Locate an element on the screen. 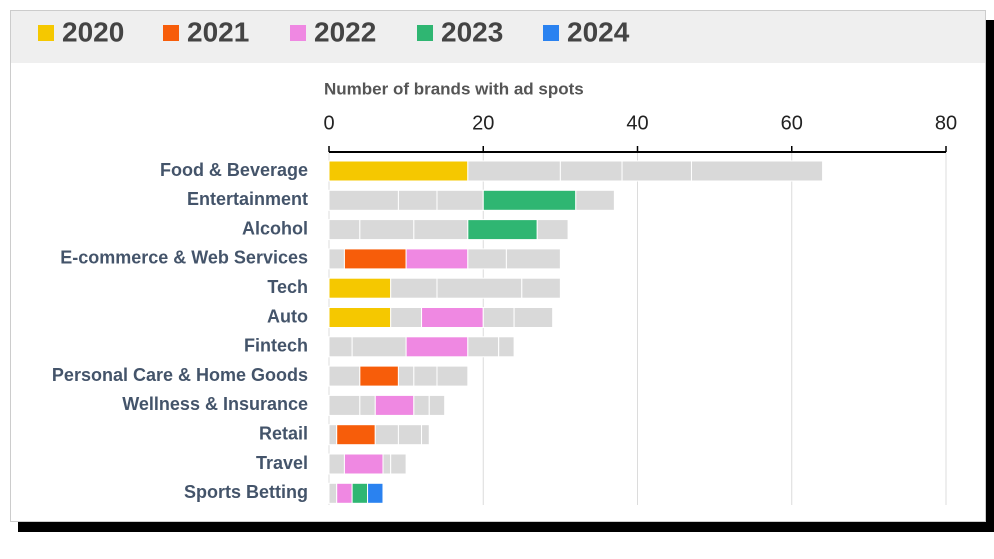  y-tick-label: Travel is located at coordinates (282, 463).